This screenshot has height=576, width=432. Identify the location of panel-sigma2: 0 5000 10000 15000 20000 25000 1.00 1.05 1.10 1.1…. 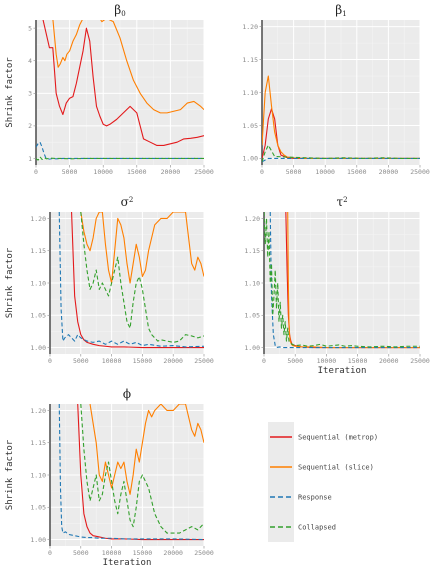
(109, 280).